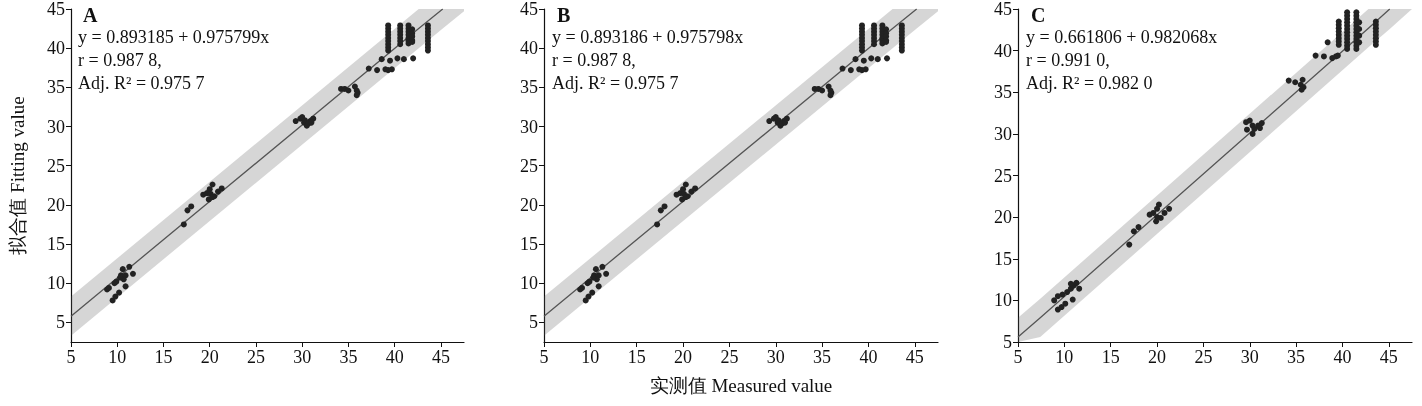 This screenshot has width=1422, height=406. I want to click on annotation: y = 0.893185 + 0.975799x, so click(174, 37).